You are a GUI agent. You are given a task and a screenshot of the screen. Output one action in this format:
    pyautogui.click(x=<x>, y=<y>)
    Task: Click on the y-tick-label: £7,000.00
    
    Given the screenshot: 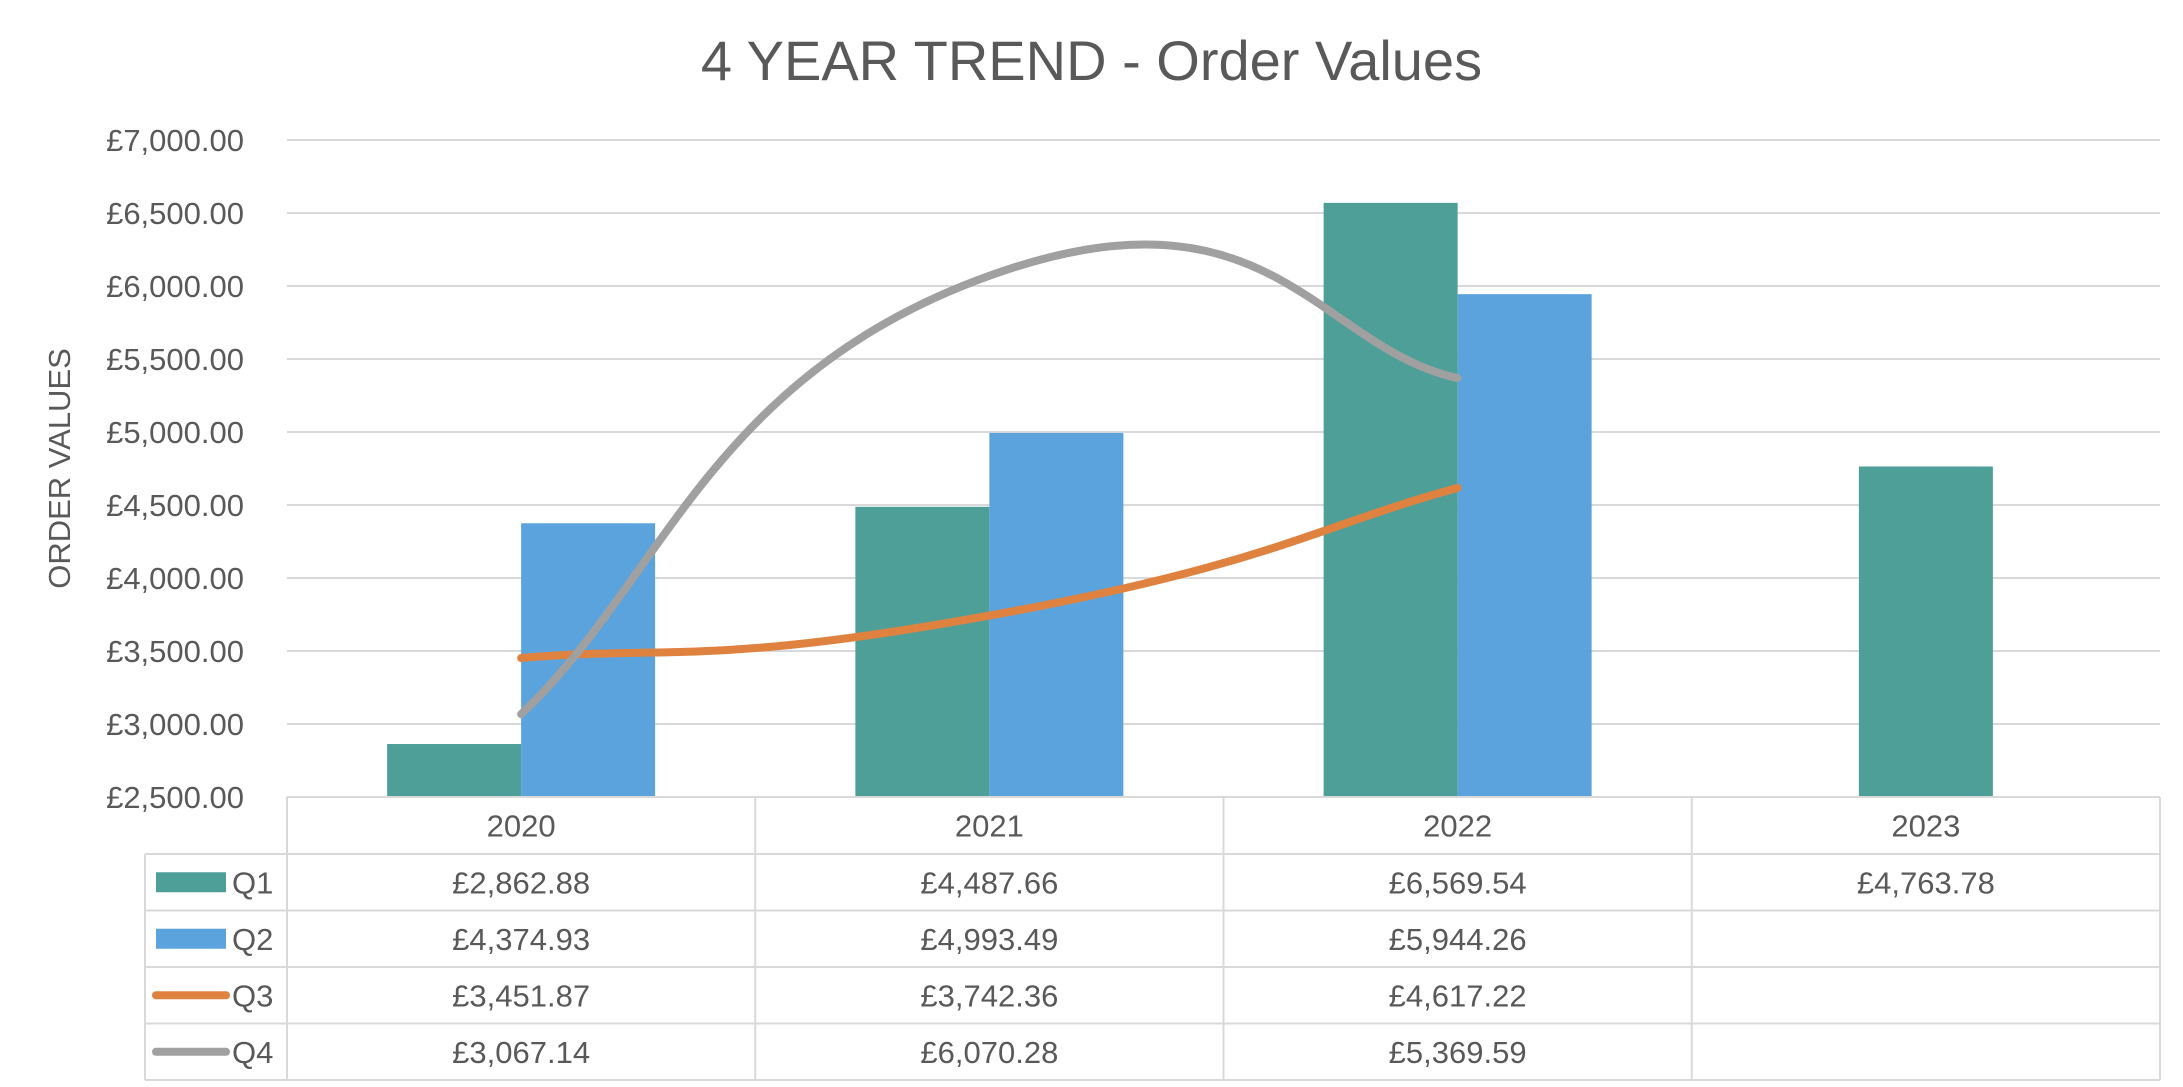 What is the action you would take?
    pyautogui.click(x=175, y=140)
    